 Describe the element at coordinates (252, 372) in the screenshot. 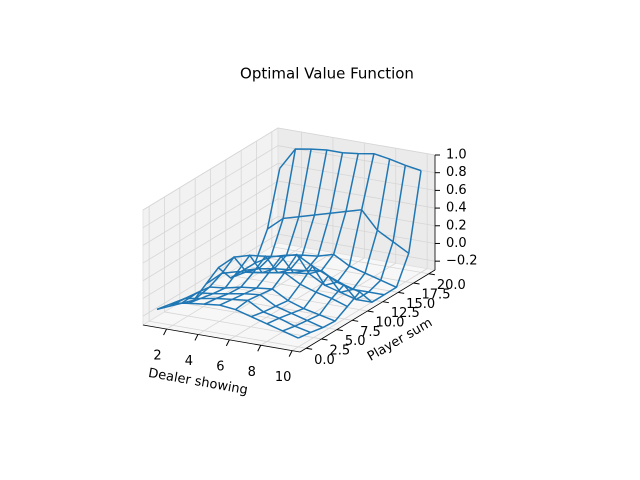

I see `x-tick-label: 8` at that location.